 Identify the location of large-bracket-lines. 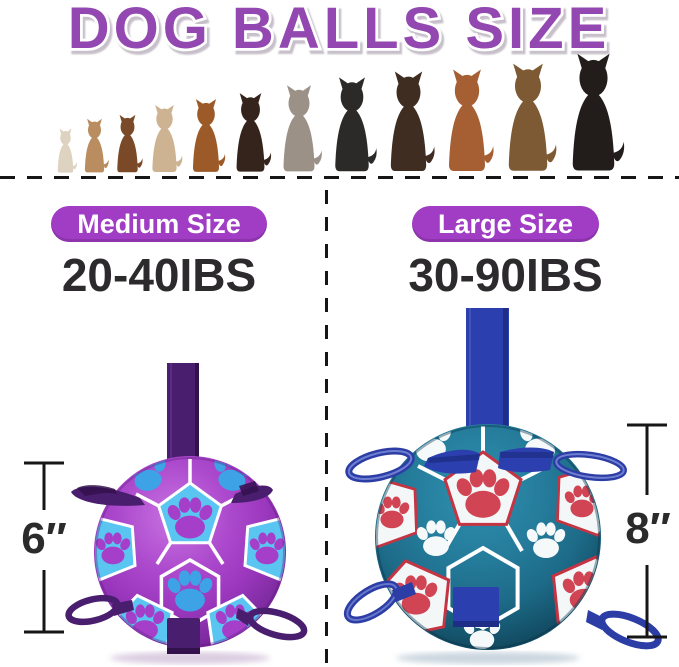
(647, 531).